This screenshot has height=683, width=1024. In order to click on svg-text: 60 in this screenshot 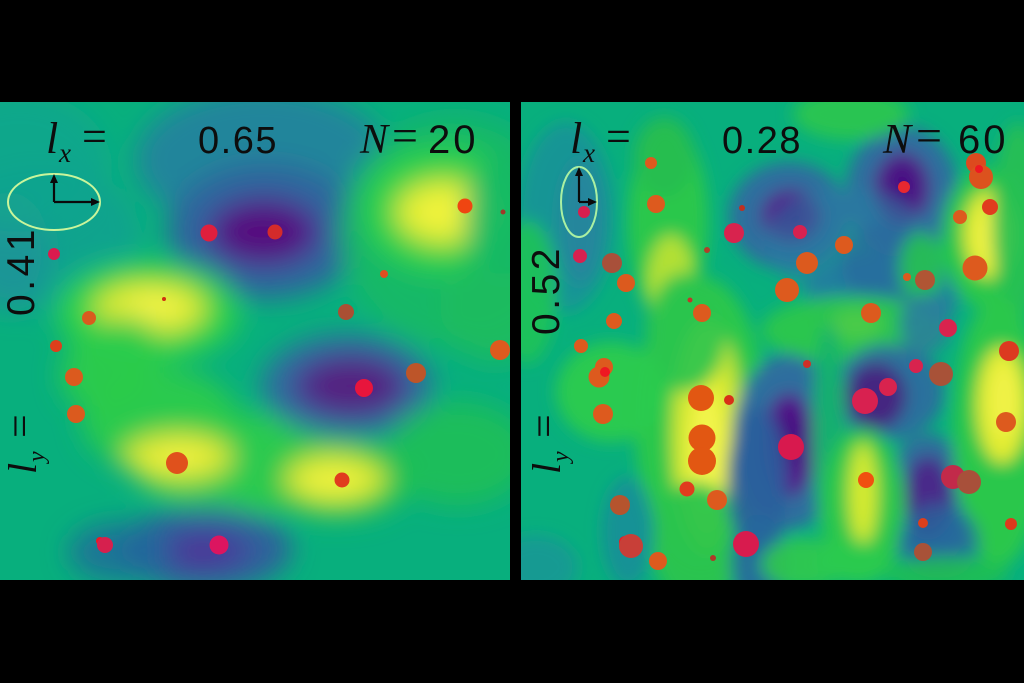, I will do `click(983, 140)`.